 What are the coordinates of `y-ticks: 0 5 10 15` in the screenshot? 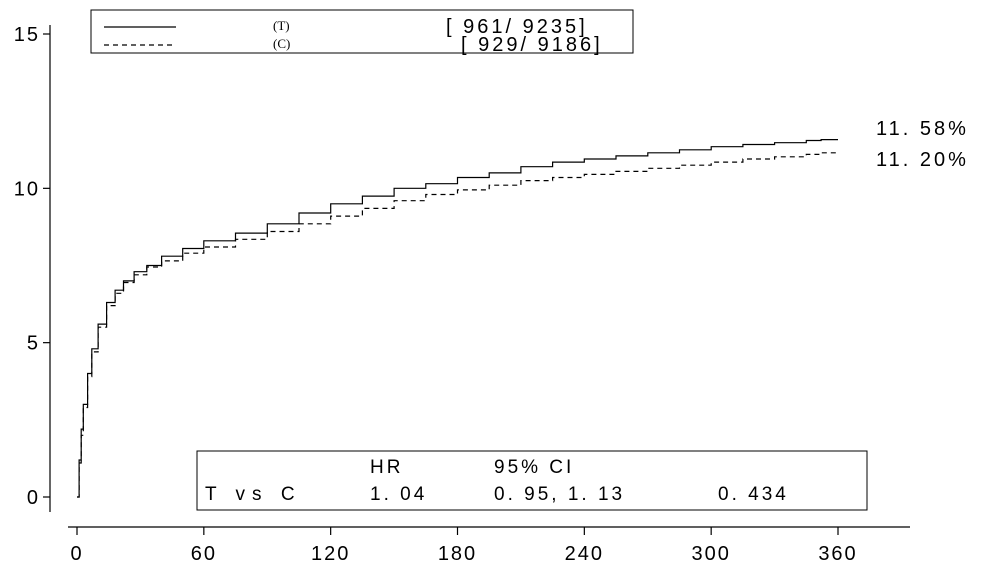 It's located at (32, 266).